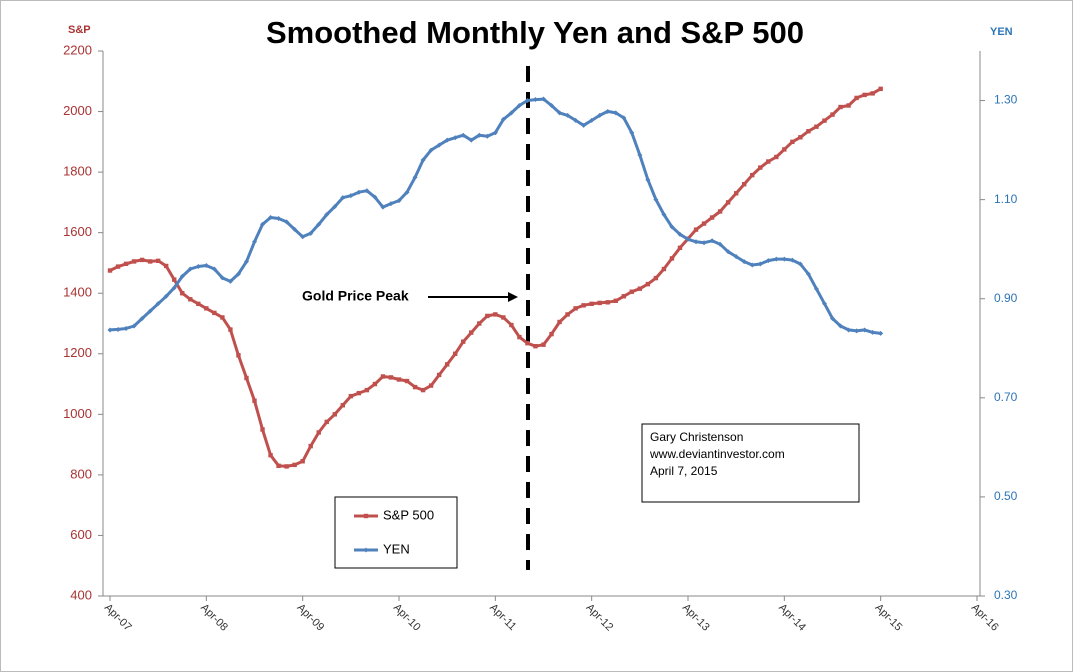 This screenshot has height=672, width=1073. What do you see at coordinates (77, 413) in the screenshot?
I see `y-tick-label: 1000` at bounding box center [77, 413].